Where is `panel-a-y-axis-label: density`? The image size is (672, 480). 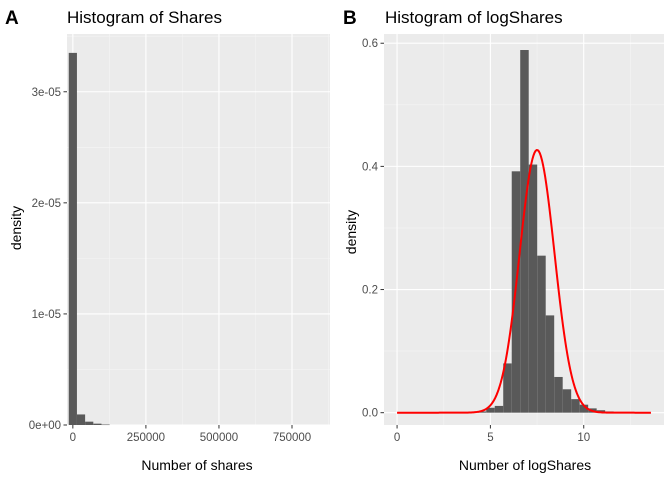
panel-a-y-axis-label: density is located at coordinates (16, 228).